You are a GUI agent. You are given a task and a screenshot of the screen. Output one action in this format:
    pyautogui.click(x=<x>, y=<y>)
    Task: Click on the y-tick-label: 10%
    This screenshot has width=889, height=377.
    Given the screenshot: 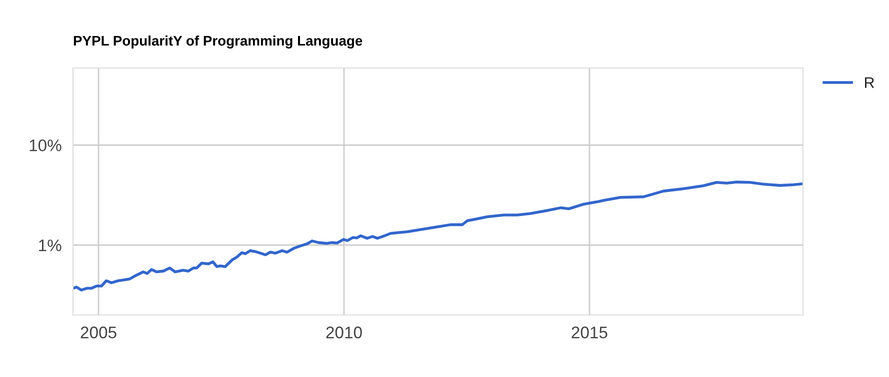 What is the action you would take?
    pyautogui.click(x=46, y=145)
    